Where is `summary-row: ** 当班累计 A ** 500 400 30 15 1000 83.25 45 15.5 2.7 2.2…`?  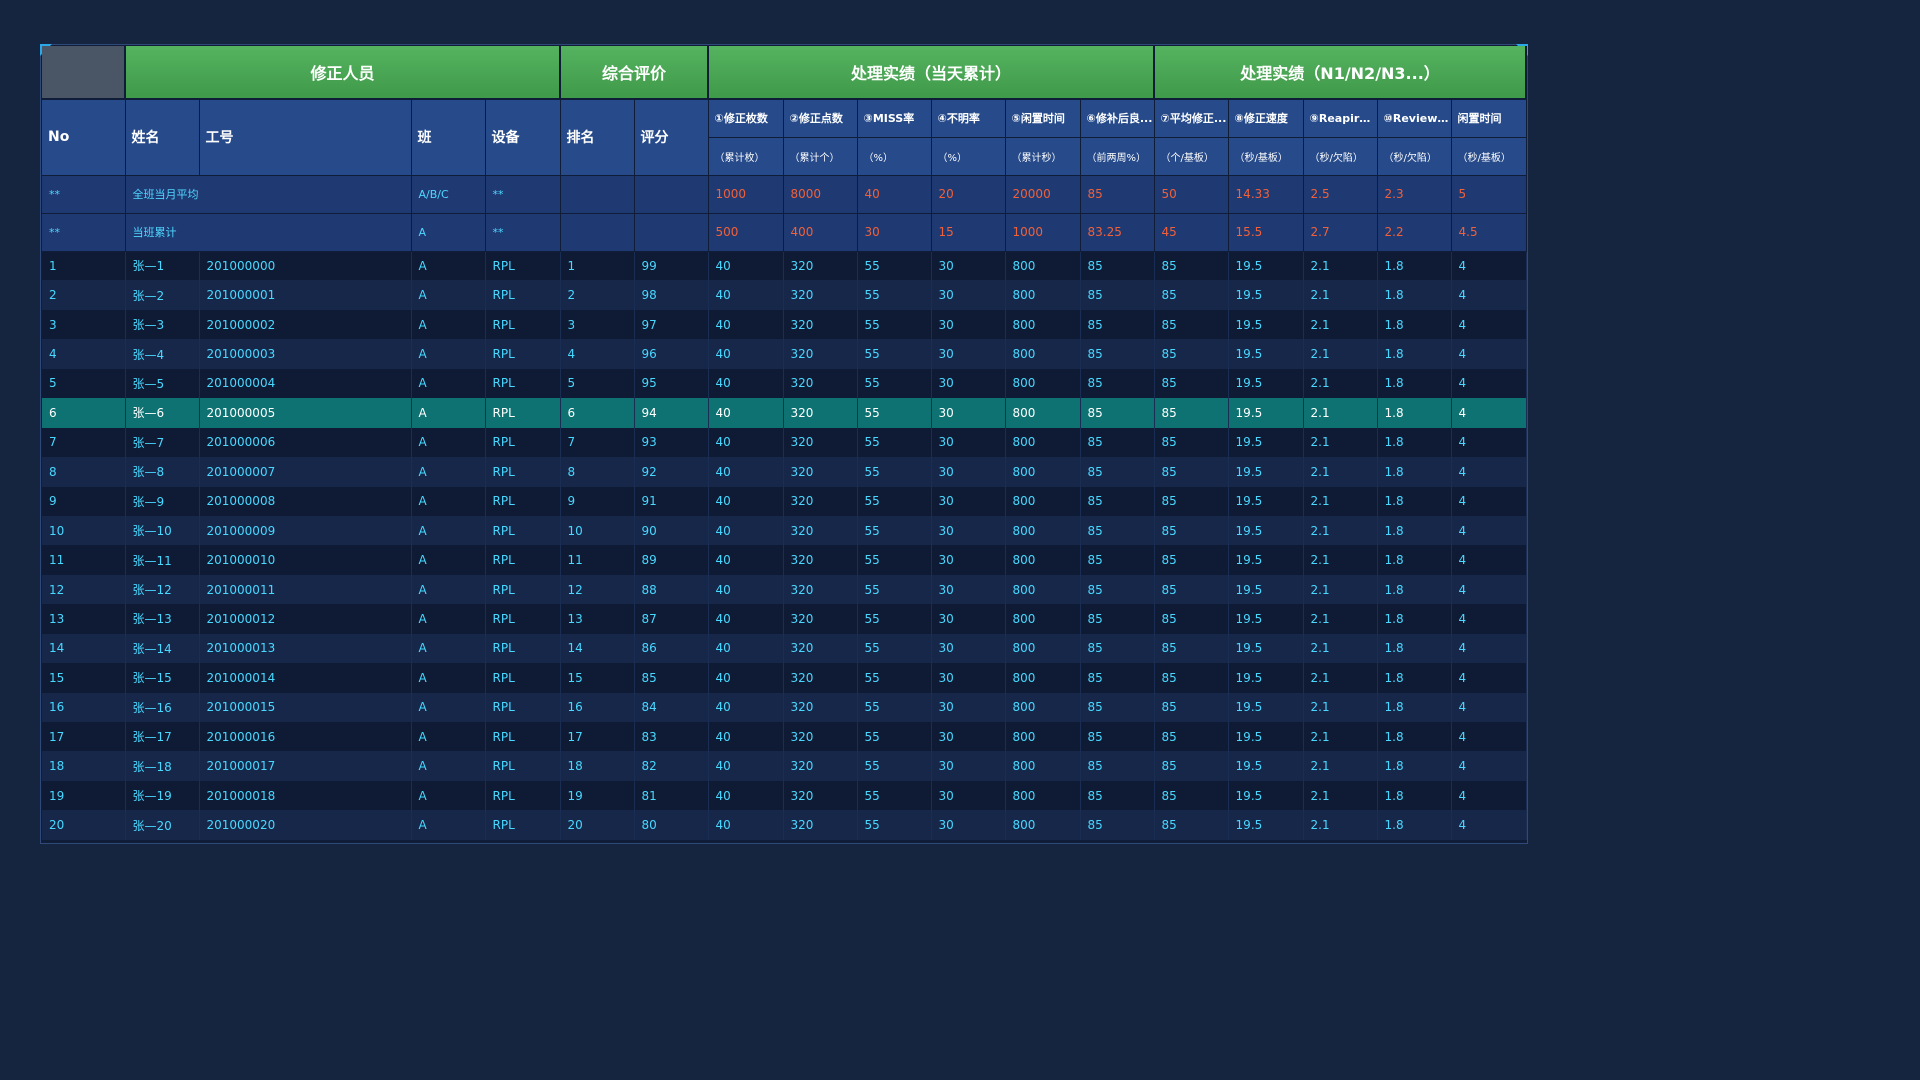
summary-row: ** 当班累计 A ** 500 400 30 15 1000 83.25 45 15.5 2.7 2.2… is located at coordinates (784, 232).